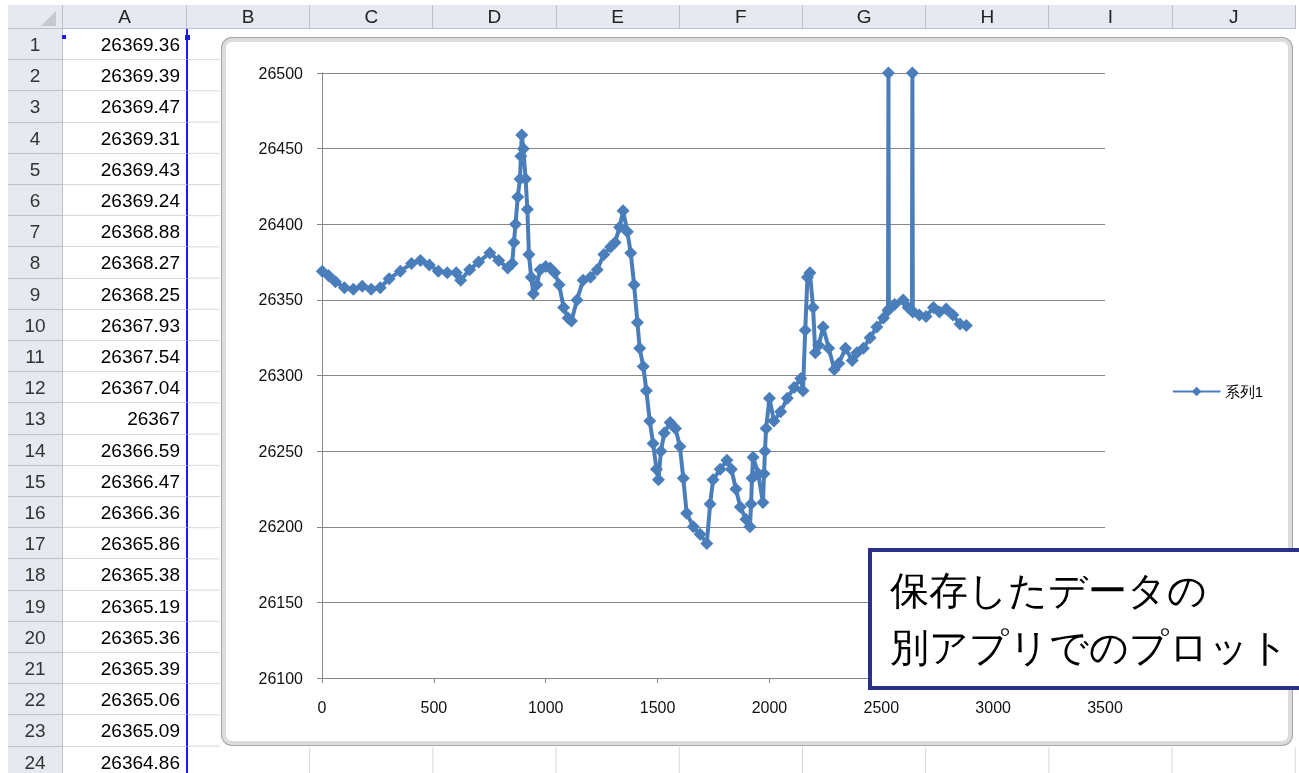 The height and width of the screenshot is (773, 1299). I want to click on data-label: 26365.38, so click(140, 575).